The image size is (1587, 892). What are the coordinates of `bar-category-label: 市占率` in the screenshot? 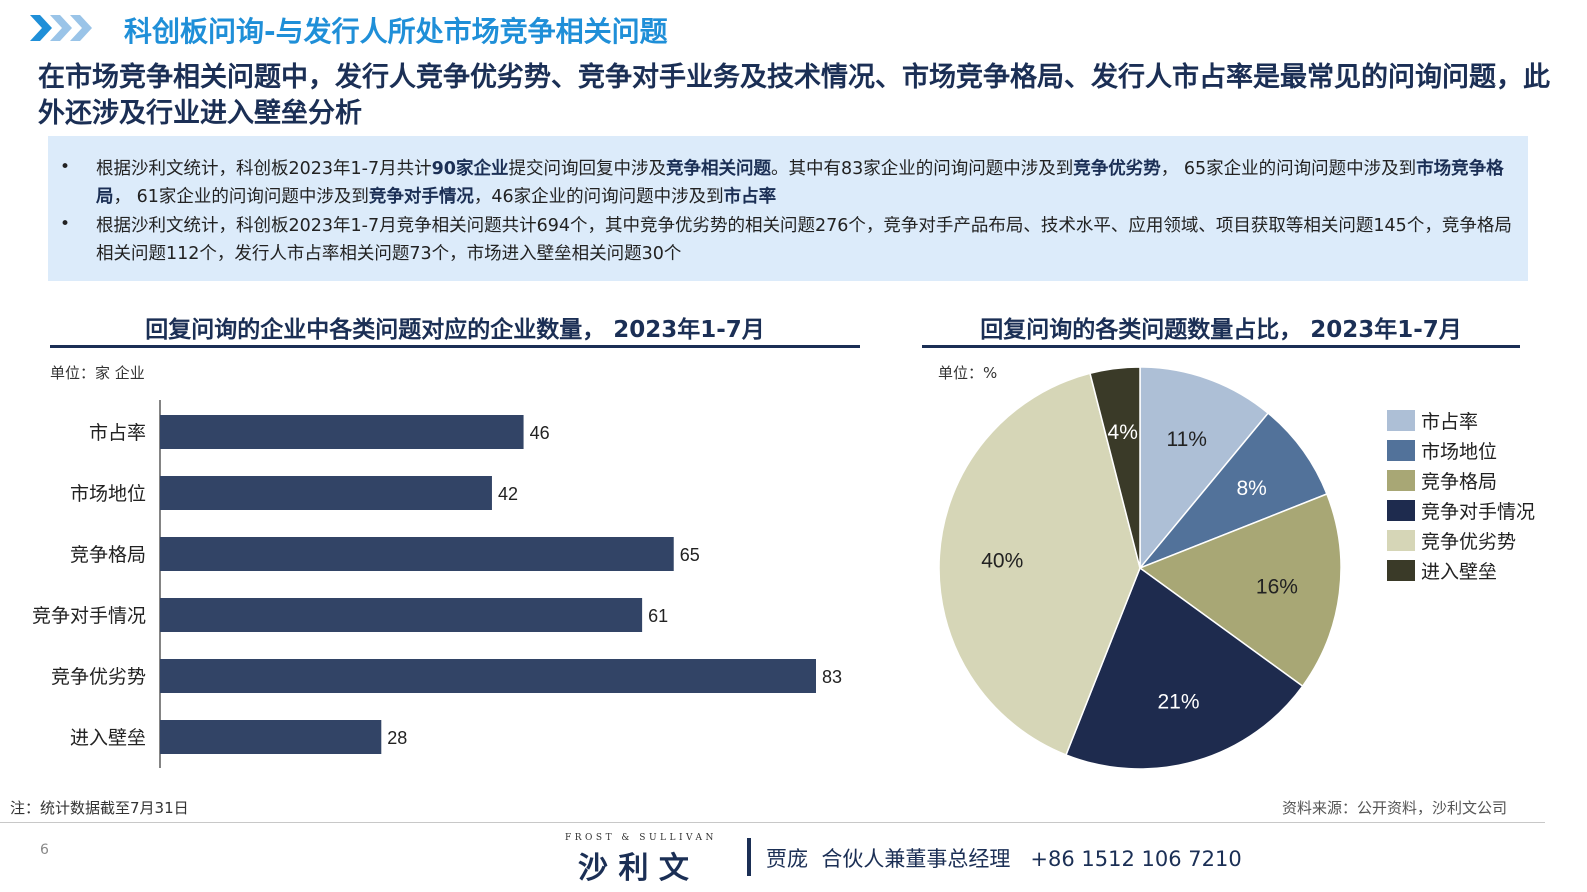 It's located at (117, 433).